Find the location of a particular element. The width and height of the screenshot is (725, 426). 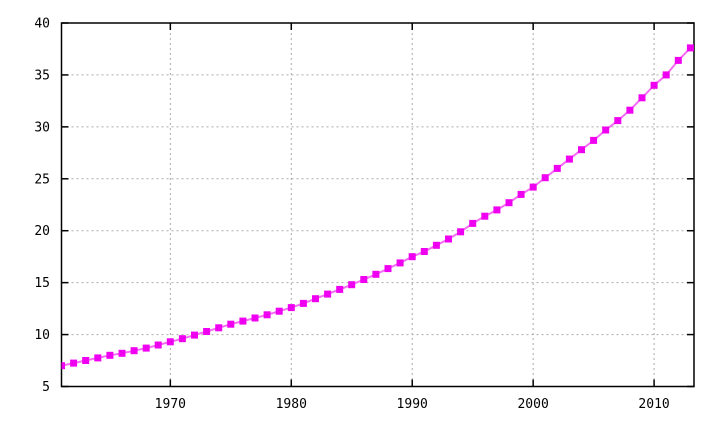

x-axis-tick-label: 1970 is located at coordinates (170, 404).